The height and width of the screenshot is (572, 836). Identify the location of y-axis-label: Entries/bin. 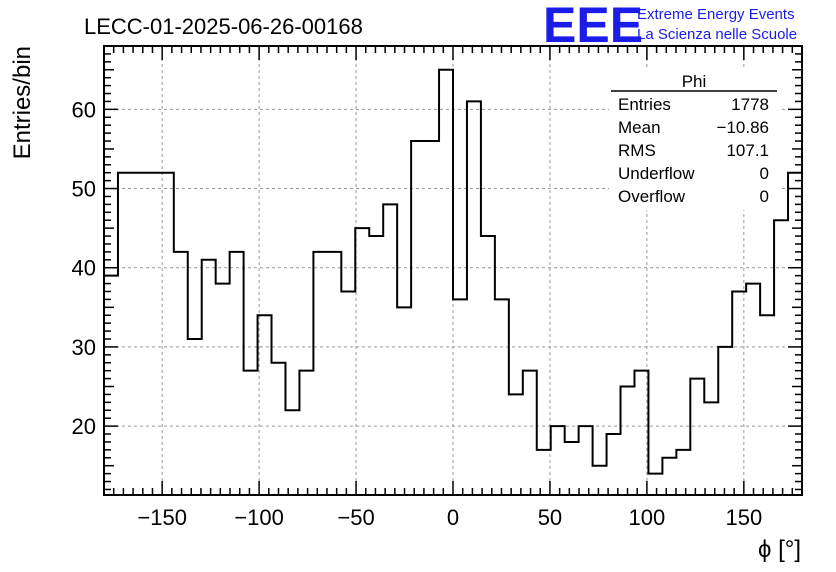
(22, 102).